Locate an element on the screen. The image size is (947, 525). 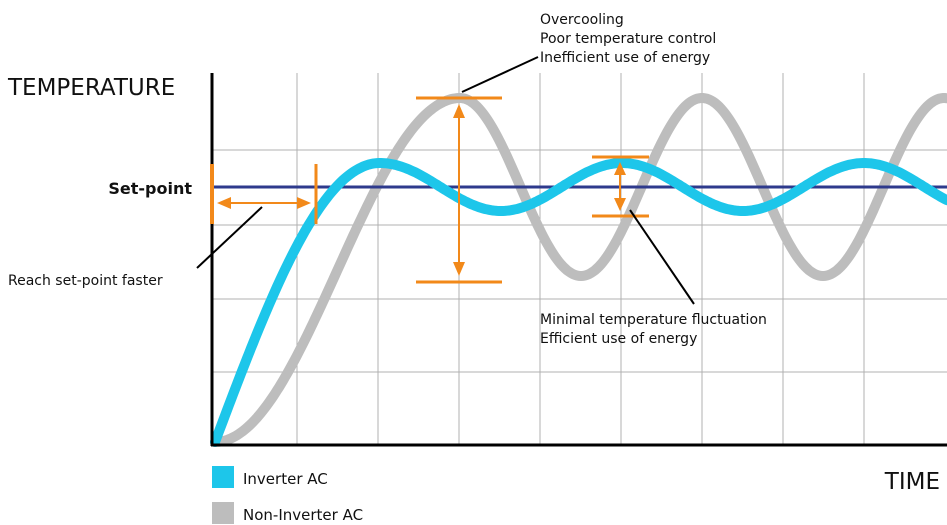
x-axis-label: TIME is located at coordinates (912, 482).